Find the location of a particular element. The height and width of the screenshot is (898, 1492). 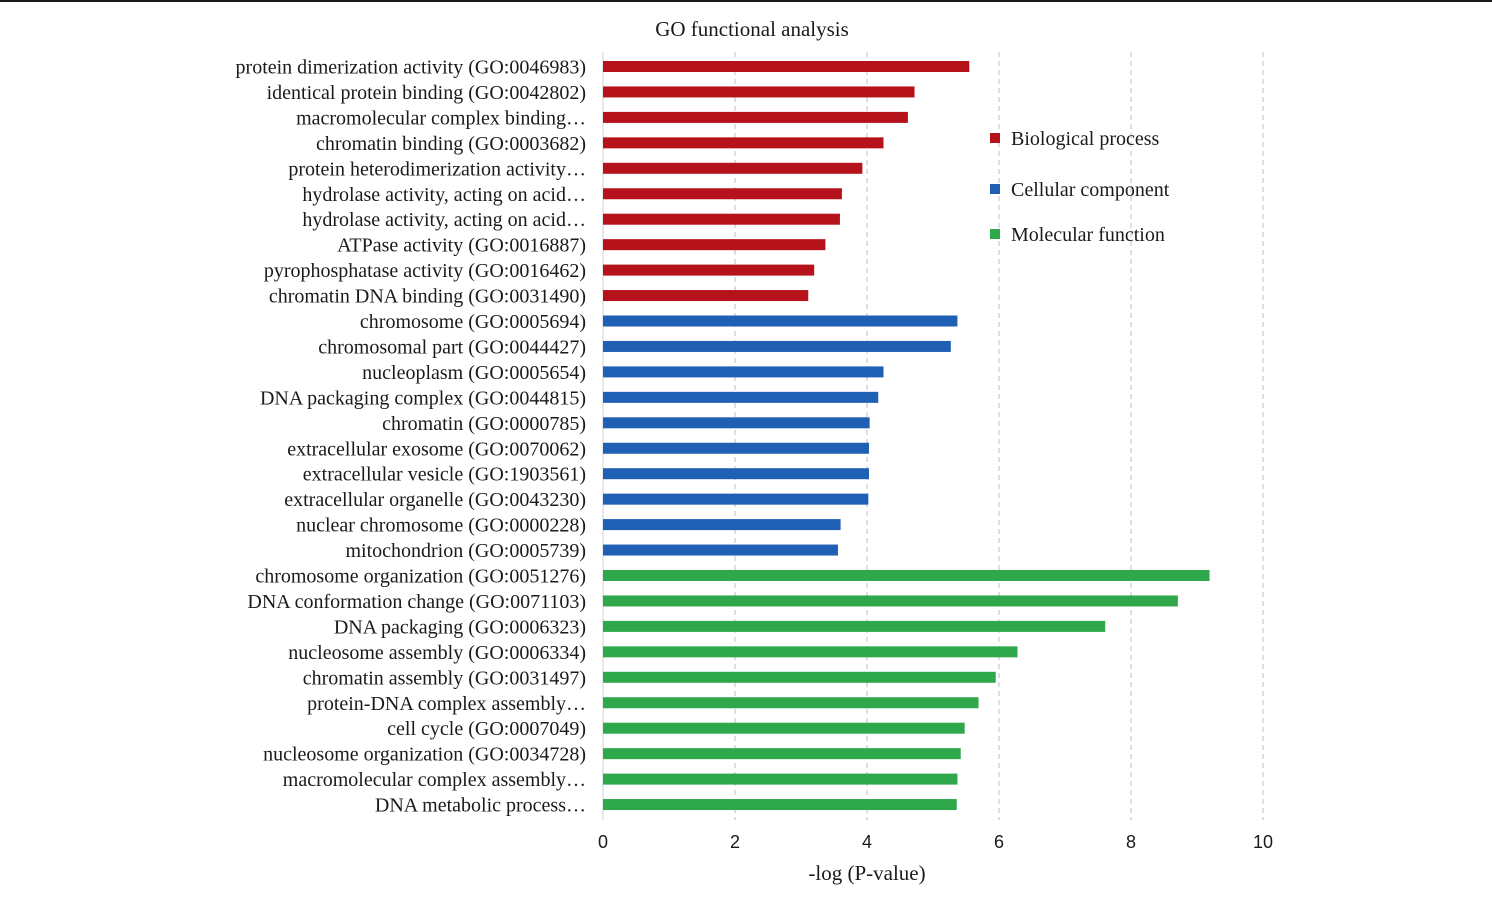

top-border-line is located at coordinates (746, 1).